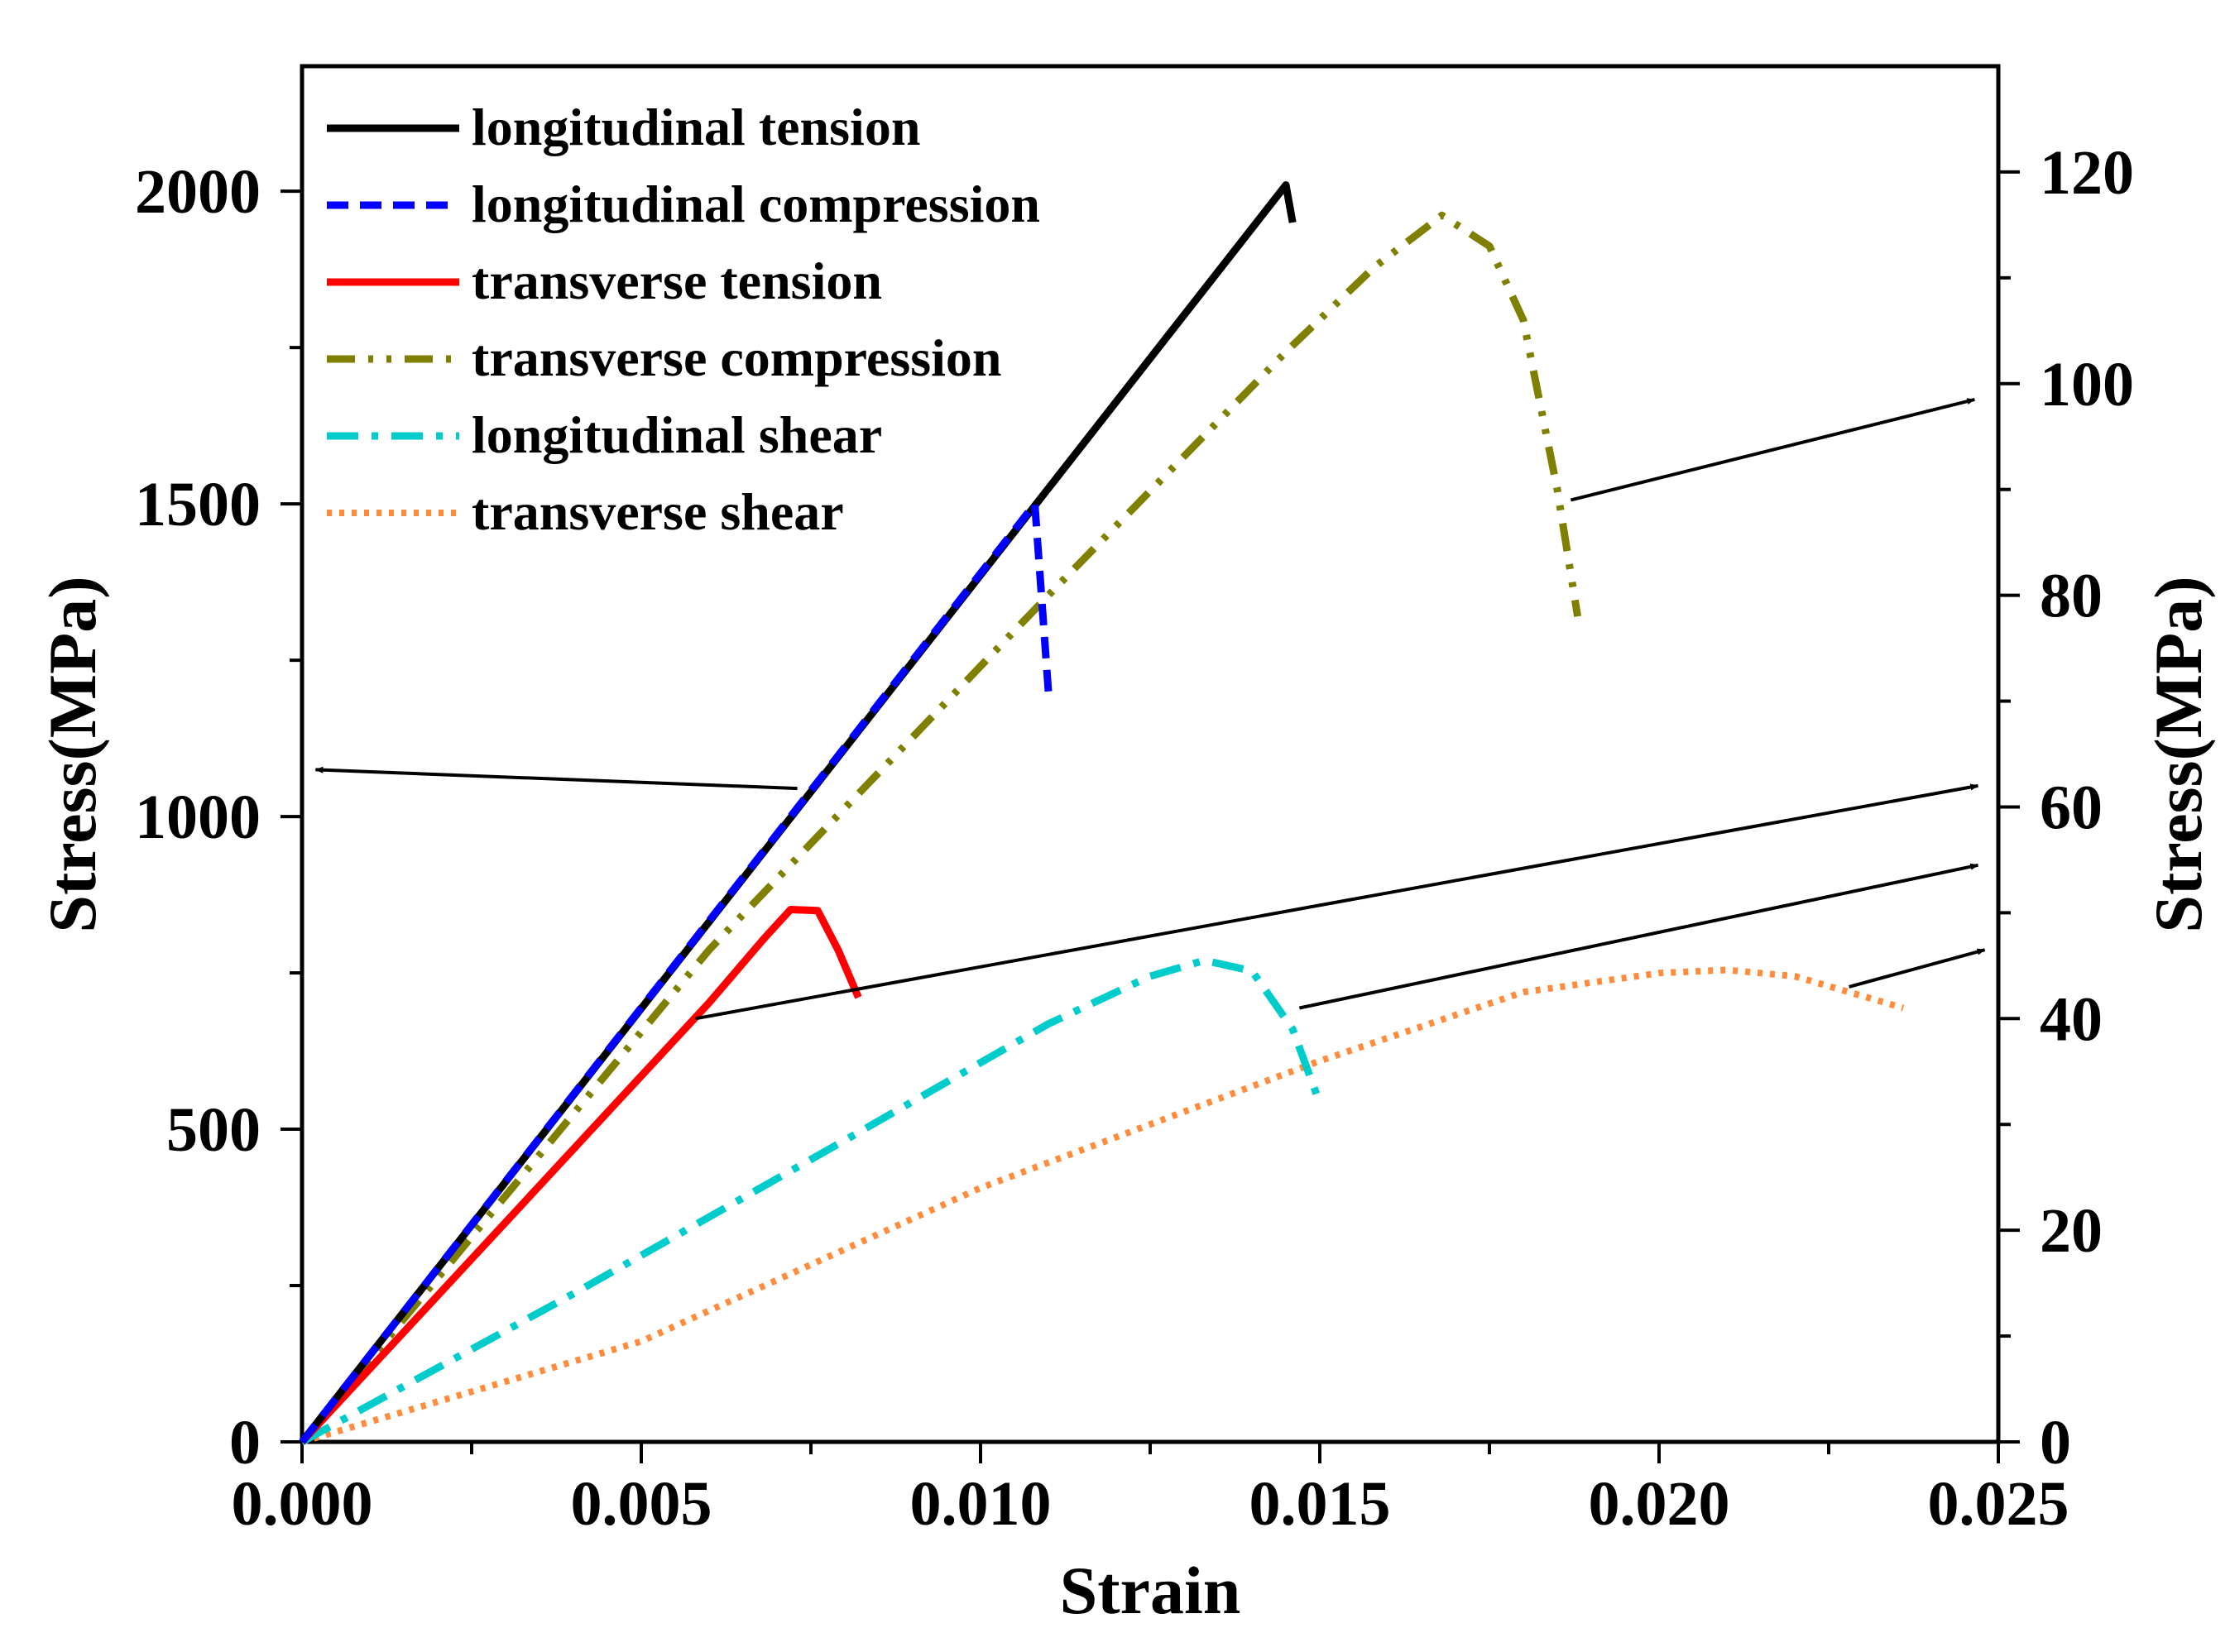 This screenshot has width=2230, height=1652. What do you see at coordinates (198, 817) in the screenshot?
I see `y-left-tick-label: 1000` at bounding box center [198, 817].